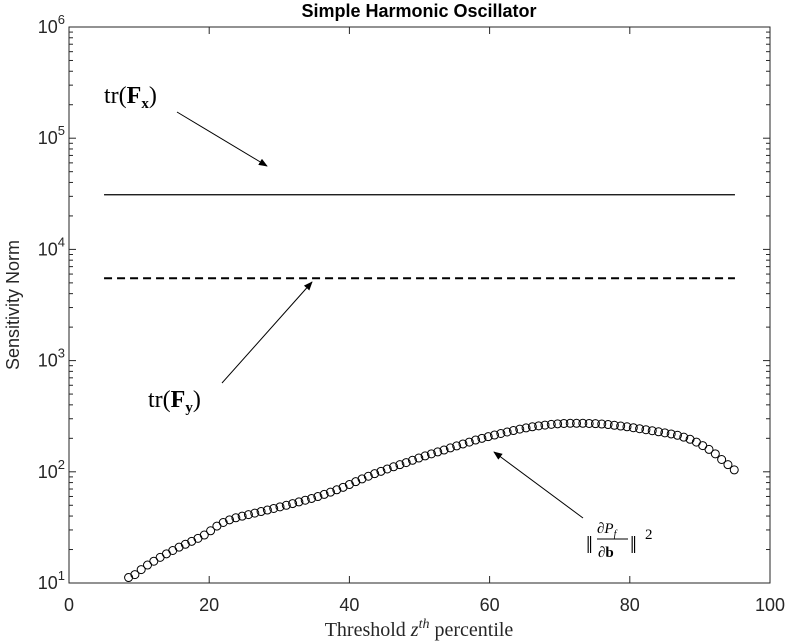  What do you see at coordinates (209, 605) in the screenshot?
I see `x-tick-label: 20` at bounding box center [209, 605].